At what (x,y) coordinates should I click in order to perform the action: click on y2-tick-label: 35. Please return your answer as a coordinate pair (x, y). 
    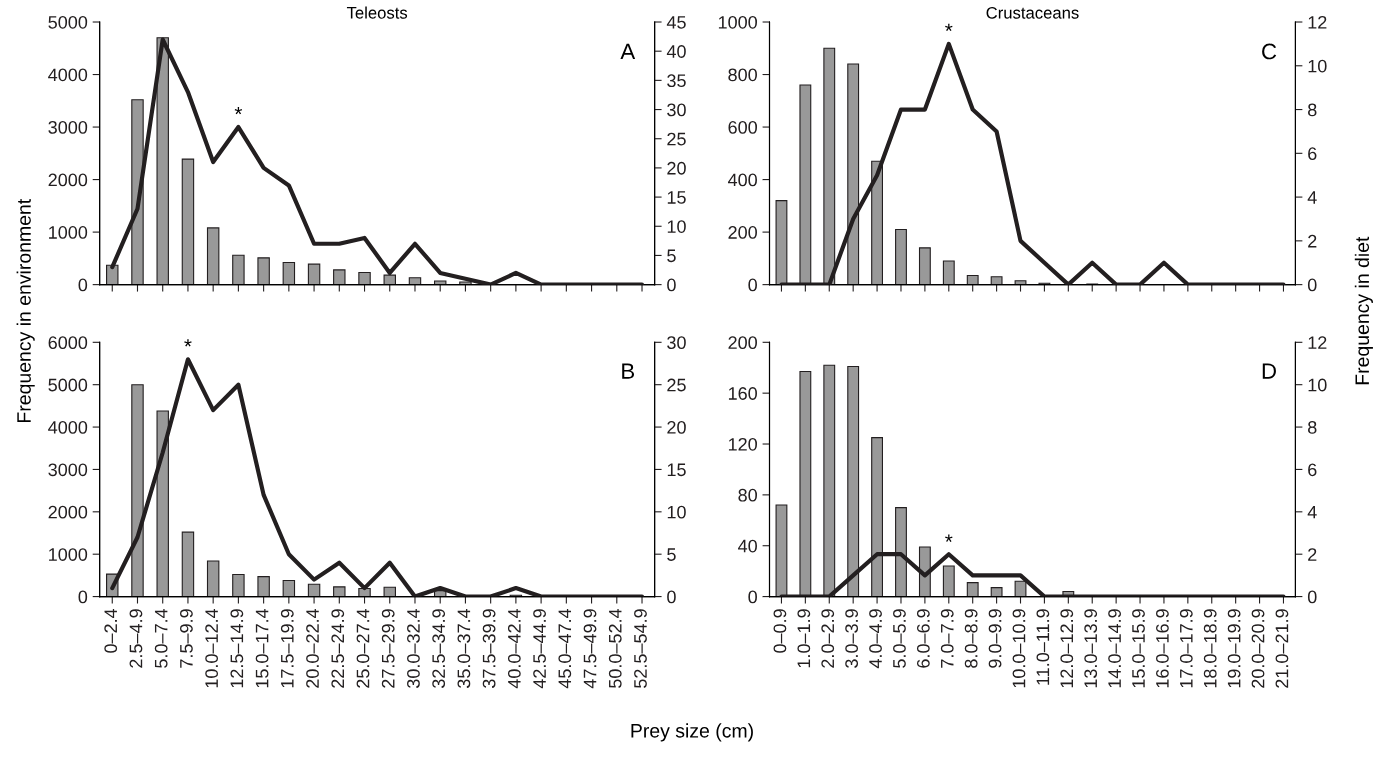
    Looking at the image, I should click on (676, 81).